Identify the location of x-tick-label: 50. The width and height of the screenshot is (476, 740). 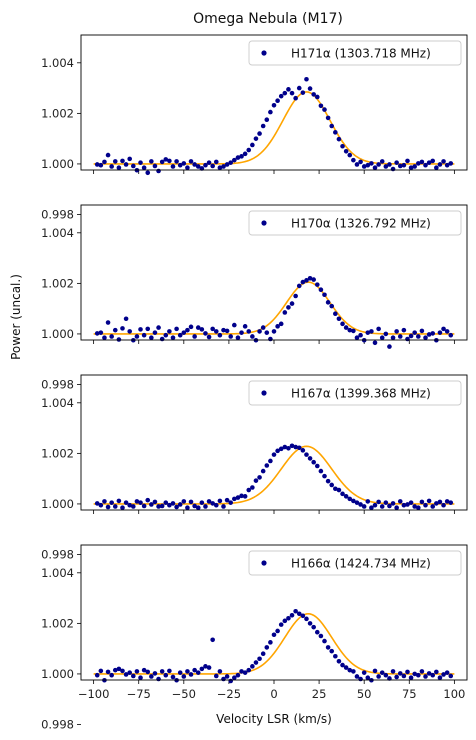
(364, 694).